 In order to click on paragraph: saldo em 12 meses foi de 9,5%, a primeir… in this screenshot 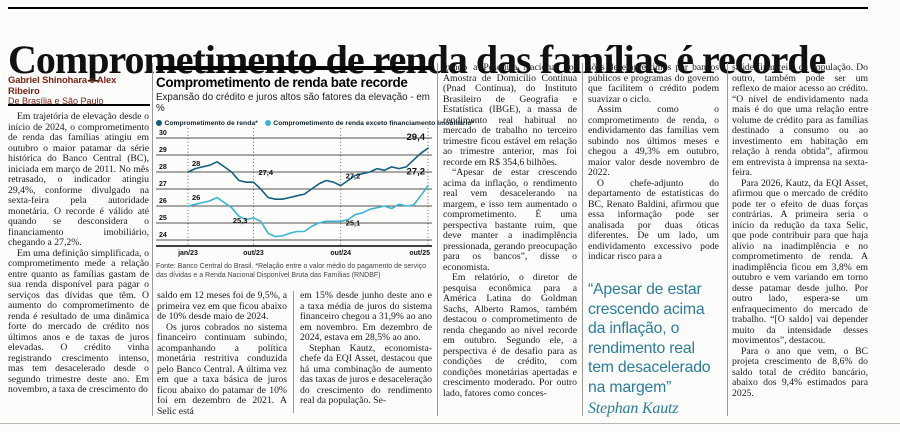, I will do `click(222, 306)`.